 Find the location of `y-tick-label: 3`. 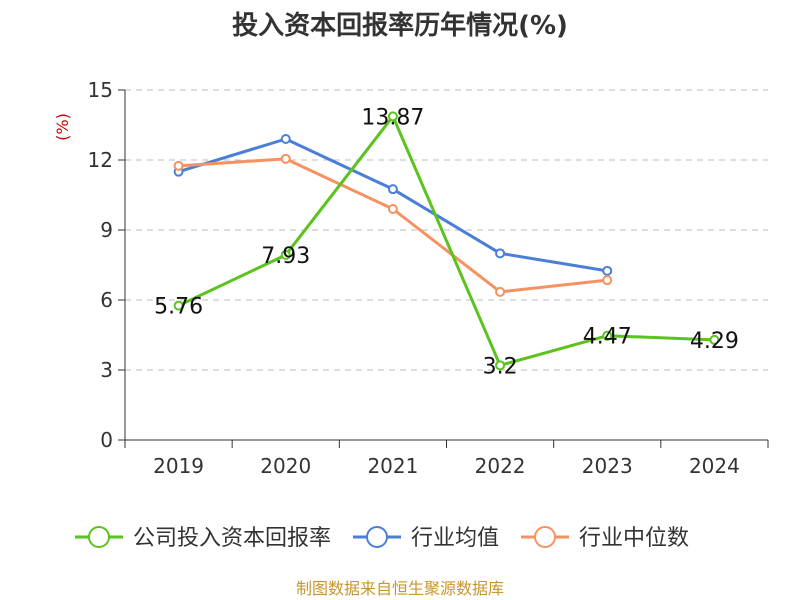

y-tick-label: 3 is located at coordinates (106, 370).